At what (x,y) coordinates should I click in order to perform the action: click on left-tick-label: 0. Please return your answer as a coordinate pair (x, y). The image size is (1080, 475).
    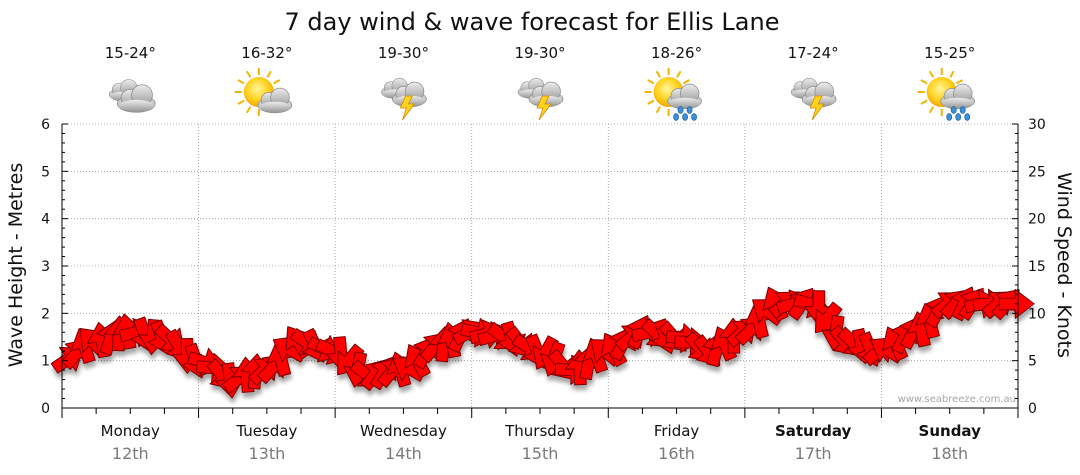
    Looking at the image, I should click on (45, 409).